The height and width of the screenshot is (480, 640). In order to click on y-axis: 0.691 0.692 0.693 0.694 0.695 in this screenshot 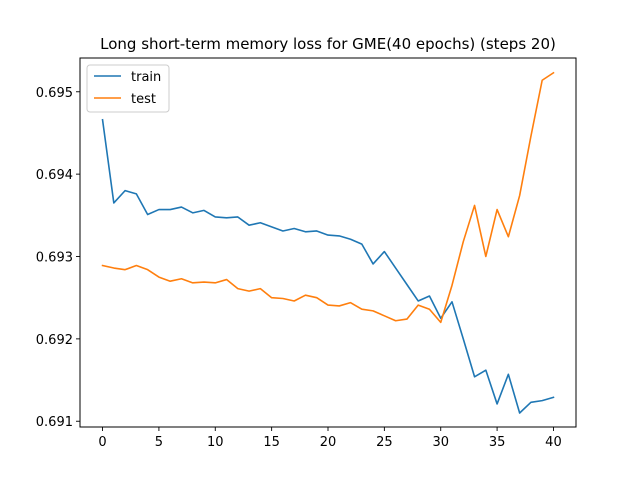, I will do `click(58, 258)`.